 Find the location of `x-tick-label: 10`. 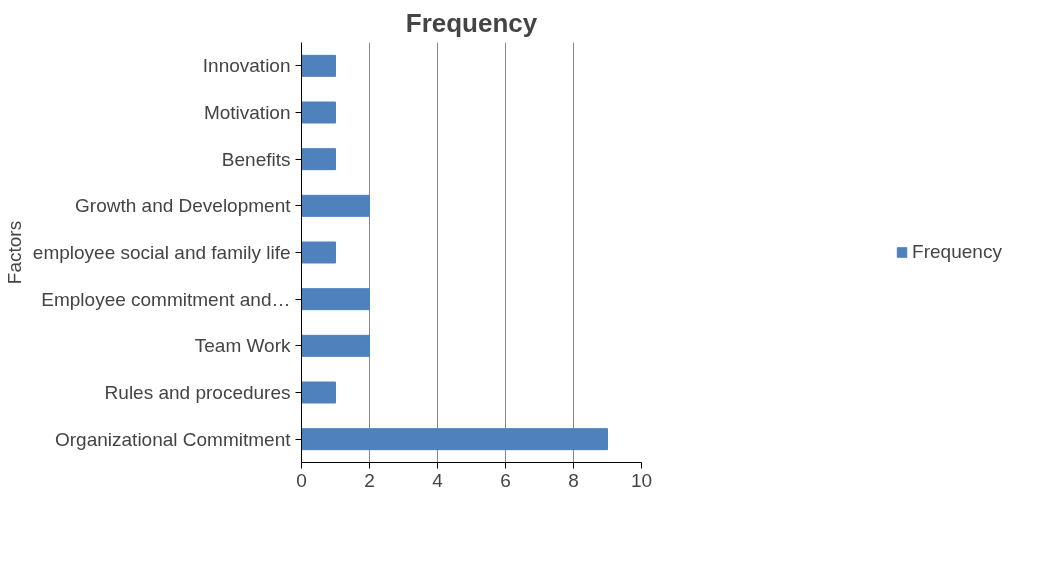

x-tick-label: 10 is located at coordinates (641, 480).